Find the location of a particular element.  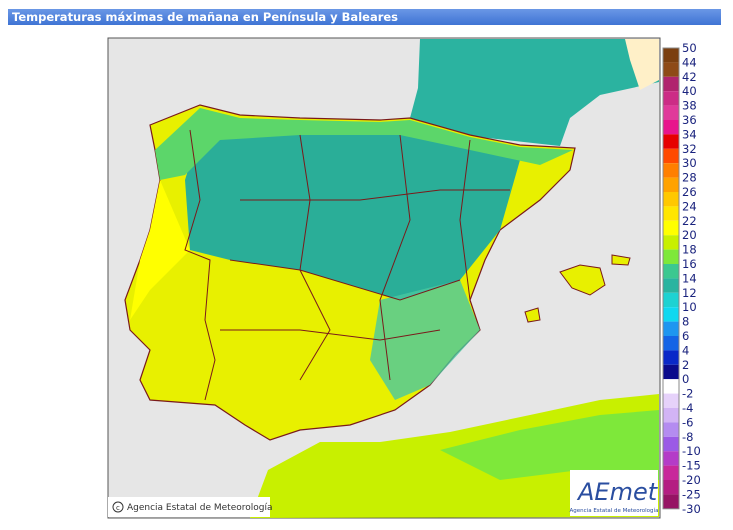

copyright-c: c is located at coordinates (118, 508).